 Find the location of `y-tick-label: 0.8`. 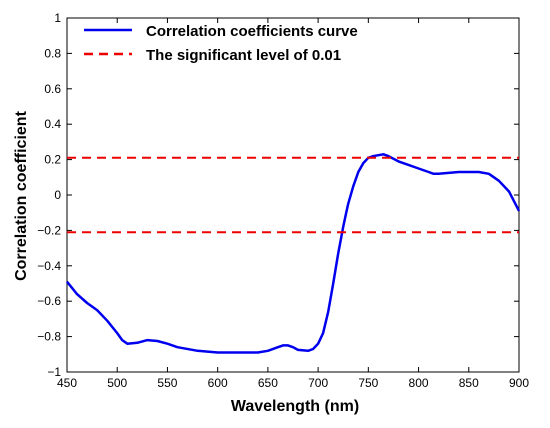

y-tick-label: 0.8 is located at coordinates (52, 53).